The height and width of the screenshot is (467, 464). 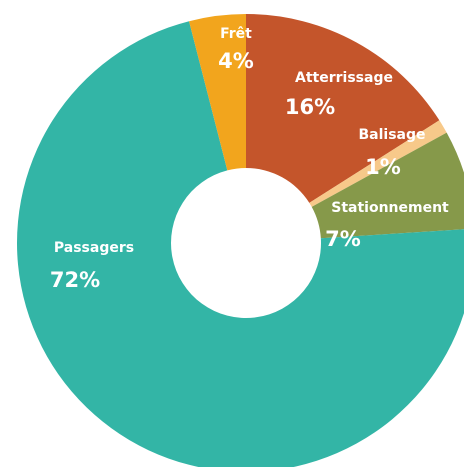 I want to click on slice-value: 72%, so click(x=75, y=280).